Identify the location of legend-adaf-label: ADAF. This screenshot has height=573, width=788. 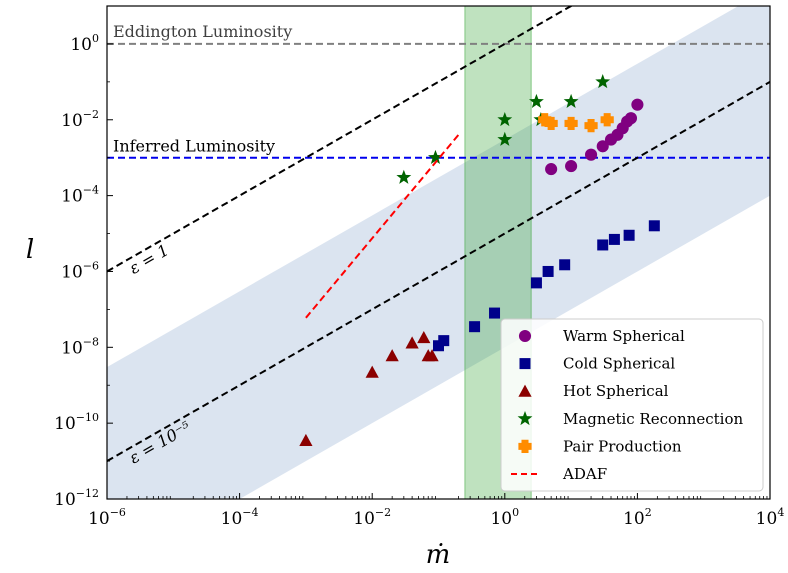
(584, 474).